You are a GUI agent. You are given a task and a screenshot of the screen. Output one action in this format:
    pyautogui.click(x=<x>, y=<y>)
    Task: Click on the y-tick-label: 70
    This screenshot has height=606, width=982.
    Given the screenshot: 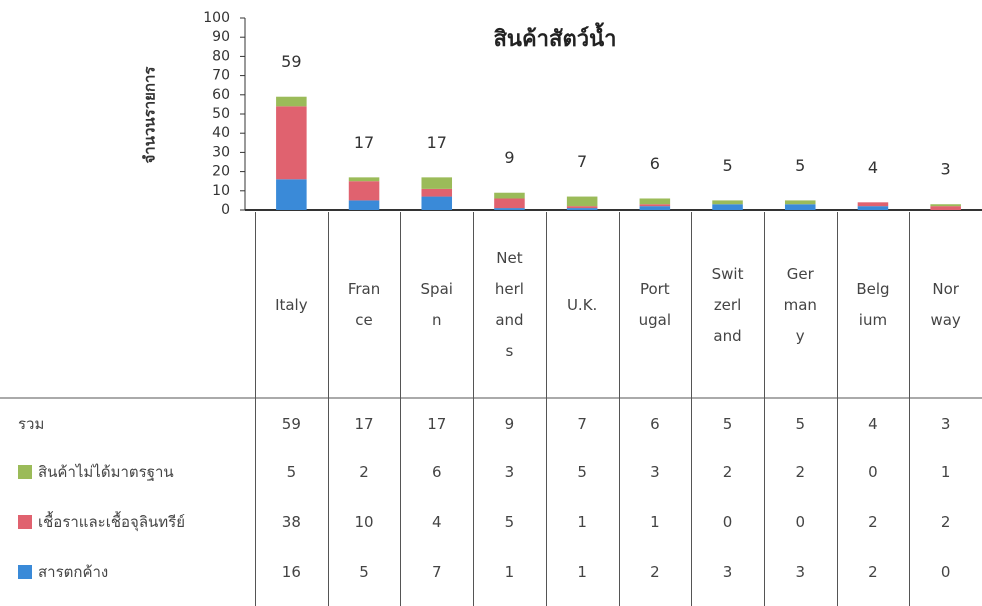 What is the action you would take?
    pyautogui.click(x=221, y=76)
    